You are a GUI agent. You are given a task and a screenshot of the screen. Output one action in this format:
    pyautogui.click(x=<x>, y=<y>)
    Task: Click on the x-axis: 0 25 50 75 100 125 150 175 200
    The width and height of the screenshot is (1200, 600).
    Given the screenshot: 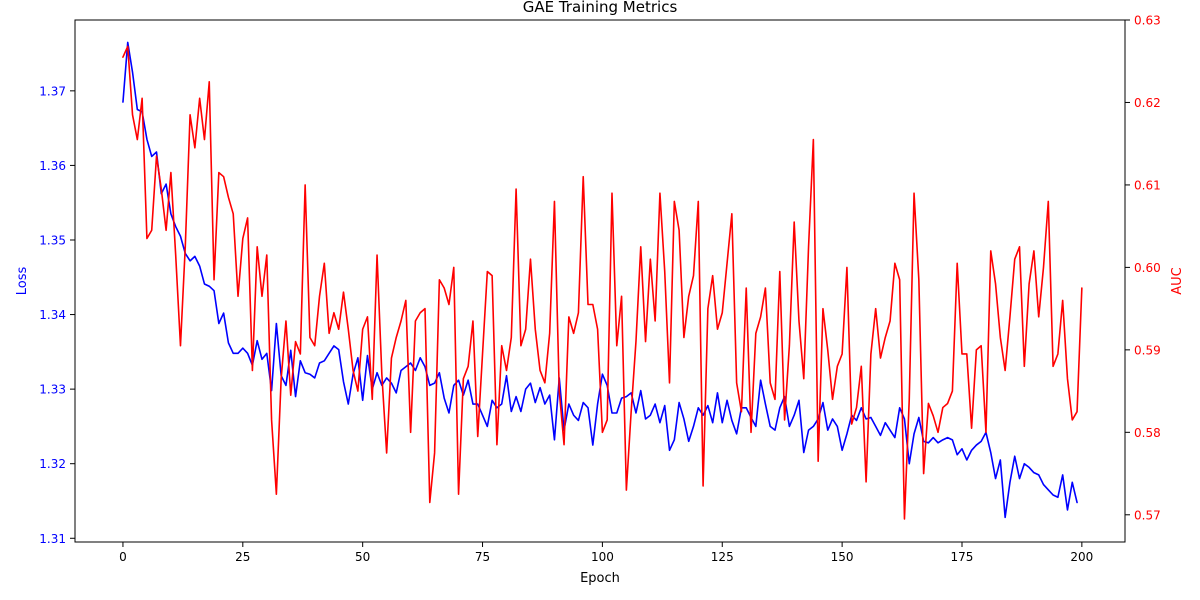 What is the action you would take?
    pyautogui.click(x=606, y=553)
    